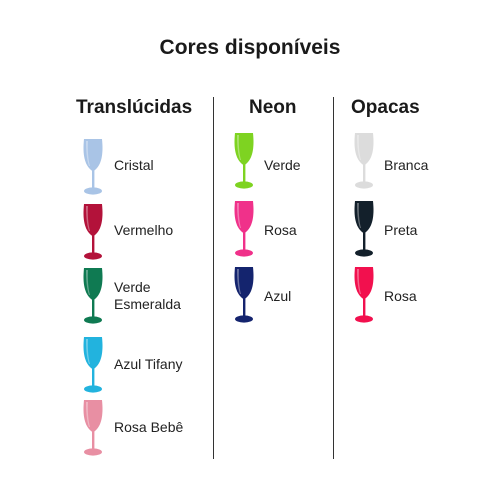 The width and height of the screenshot is (500, 500). I want to click on color-label: Preta, so click(401, 230).